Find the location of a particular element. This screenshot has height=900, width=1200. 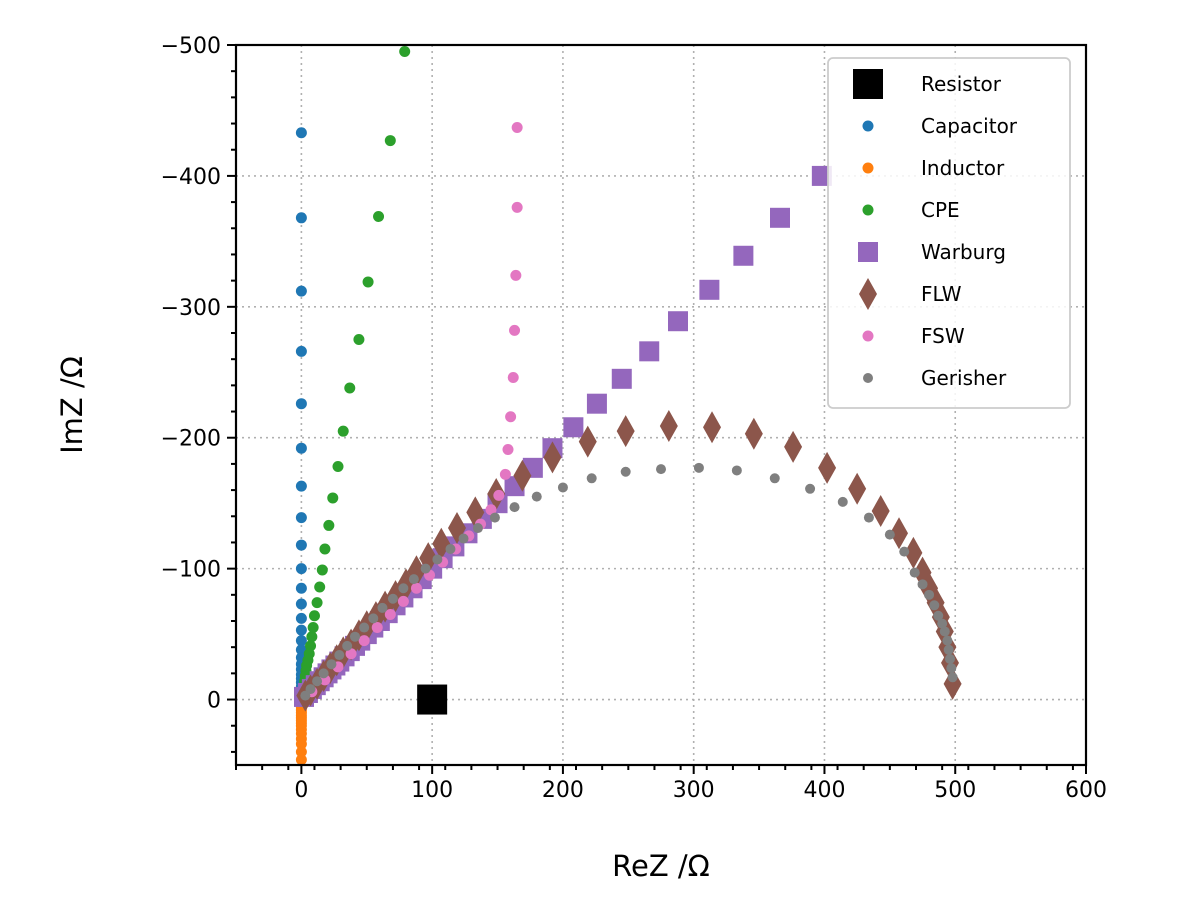

legend-label-cpe: CPE is located at coordinates (940, 210).